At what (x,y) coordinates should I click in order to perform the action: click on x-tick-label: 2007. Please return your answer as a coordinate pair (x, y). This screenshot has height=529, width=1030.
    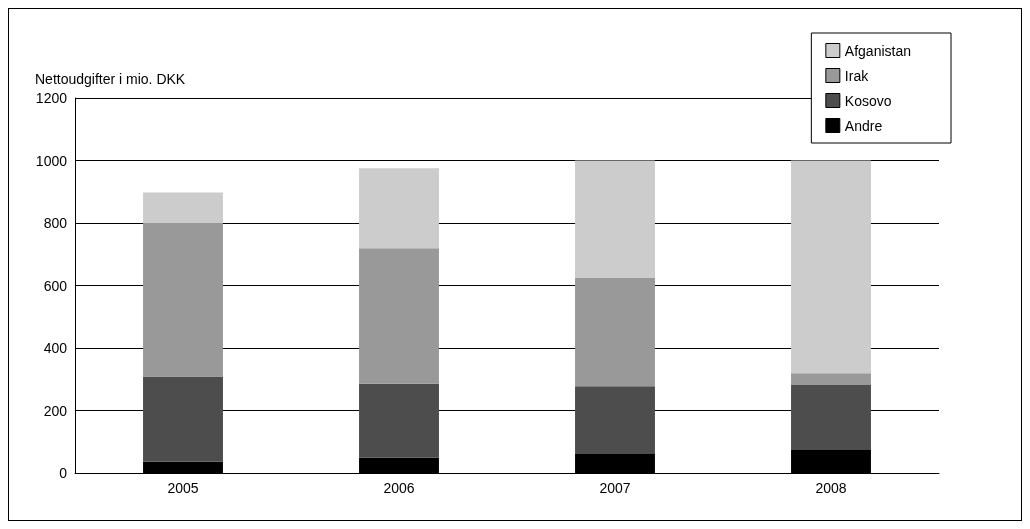
    Looking at the image, I should click on (615, 488).